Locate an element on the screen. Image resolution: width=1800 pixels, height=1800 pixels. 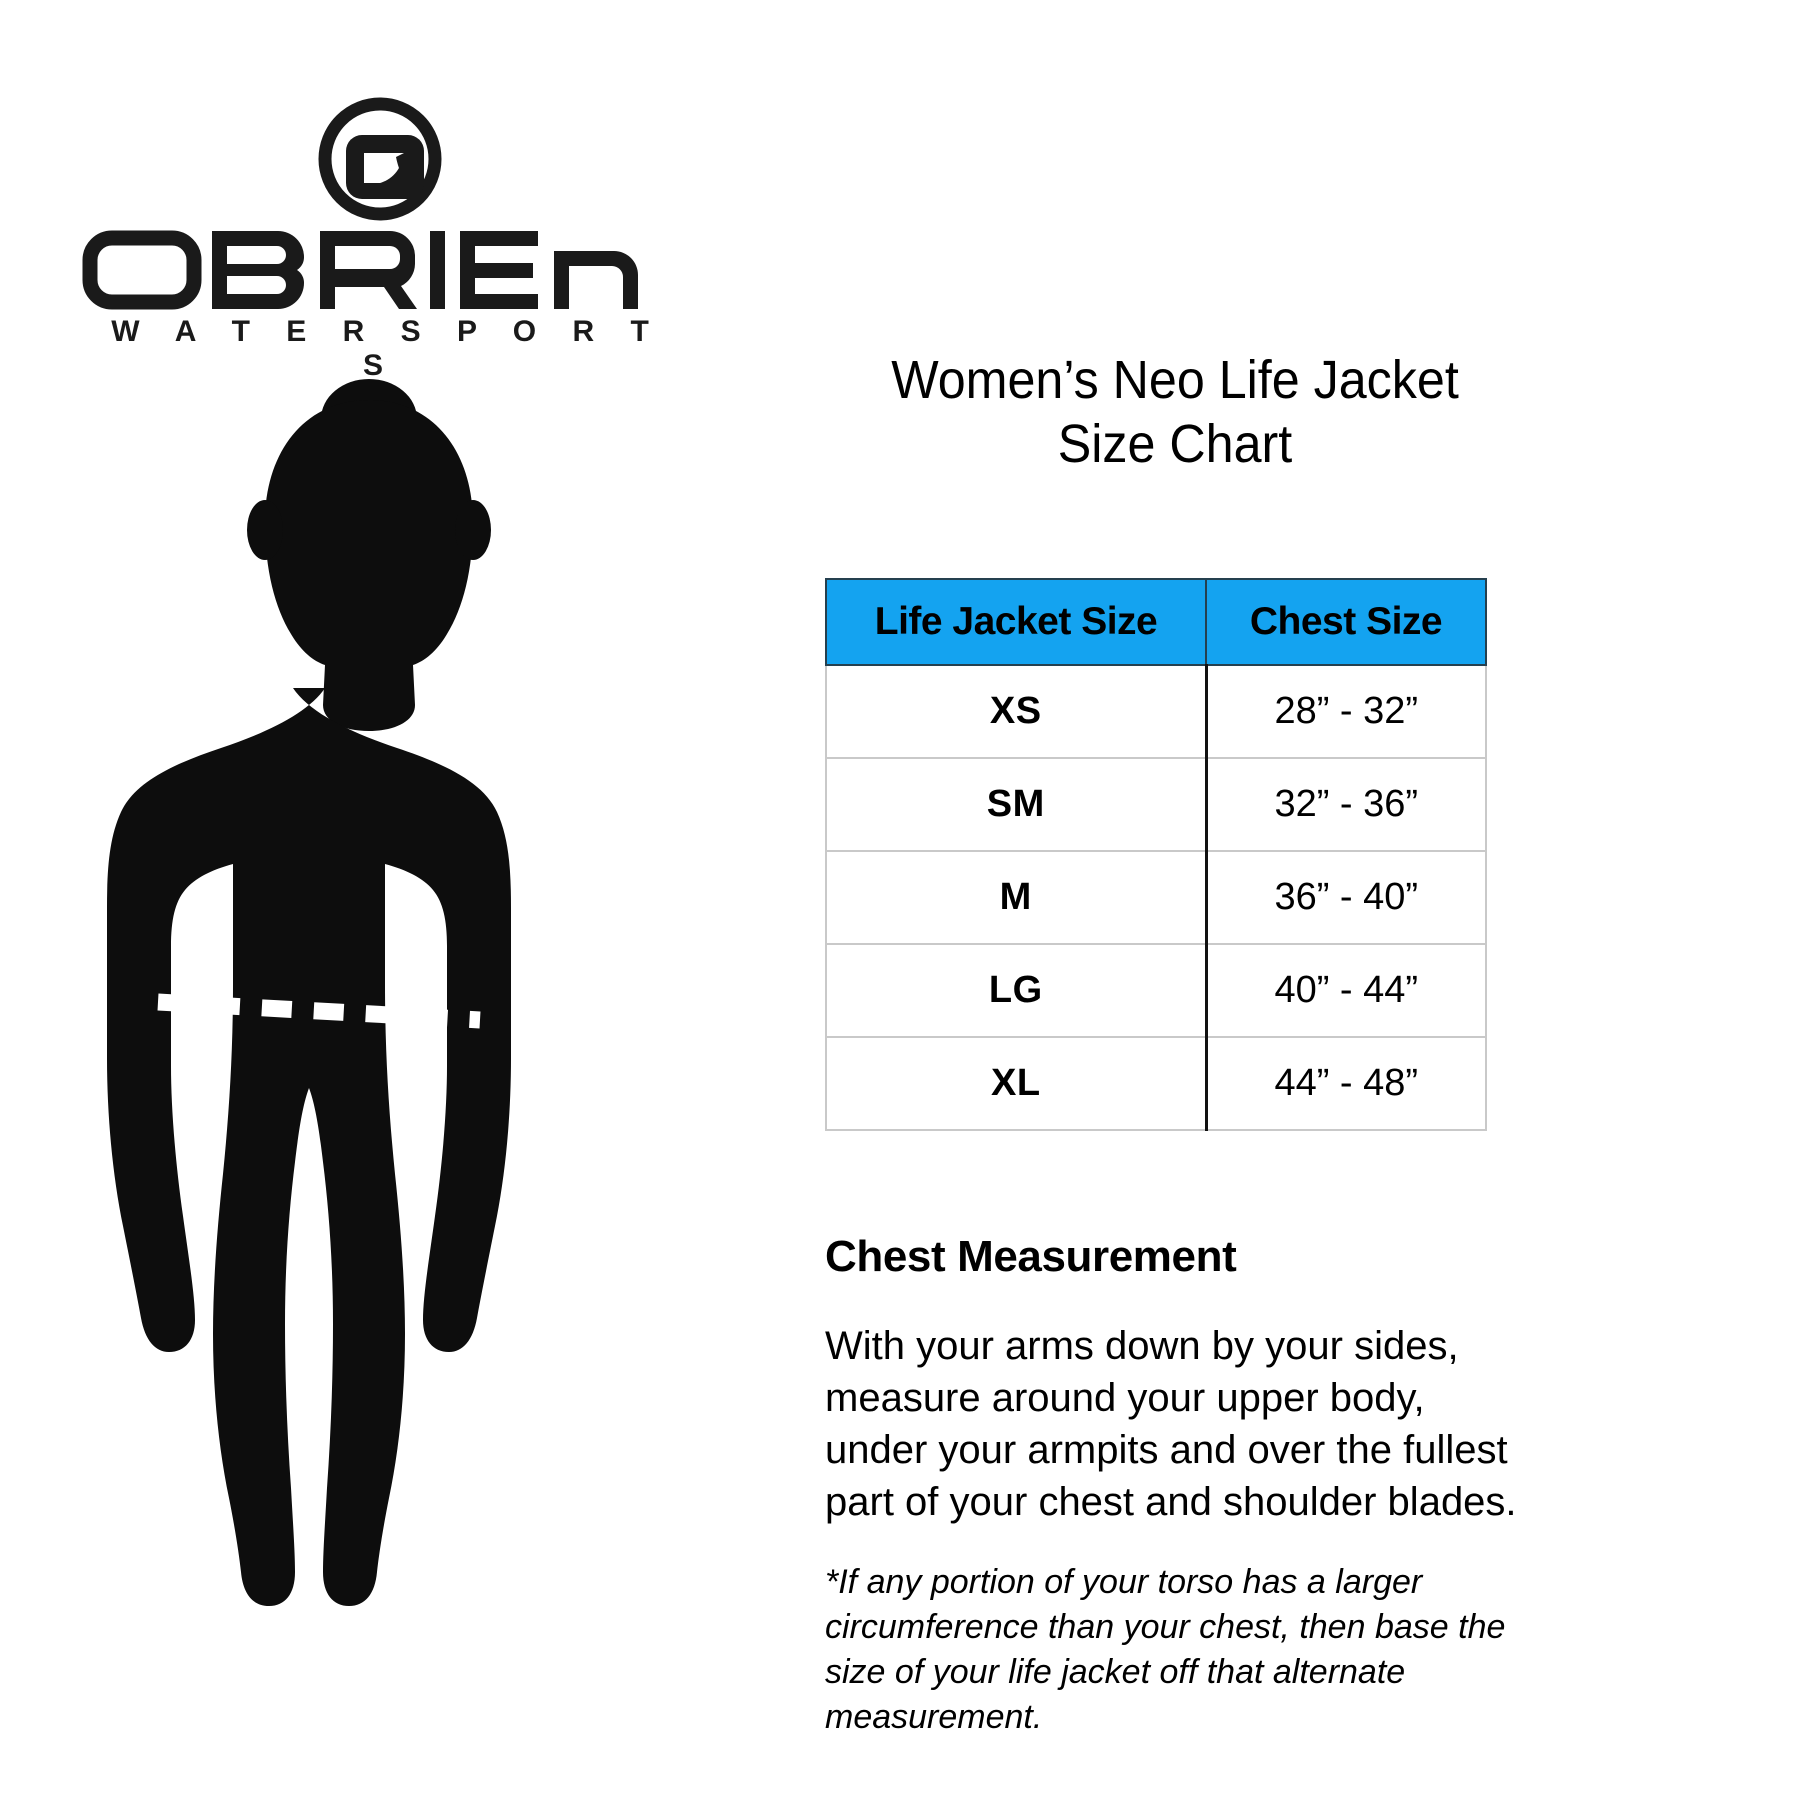
cell-size: XL is located at coordinates (1016, 1084).